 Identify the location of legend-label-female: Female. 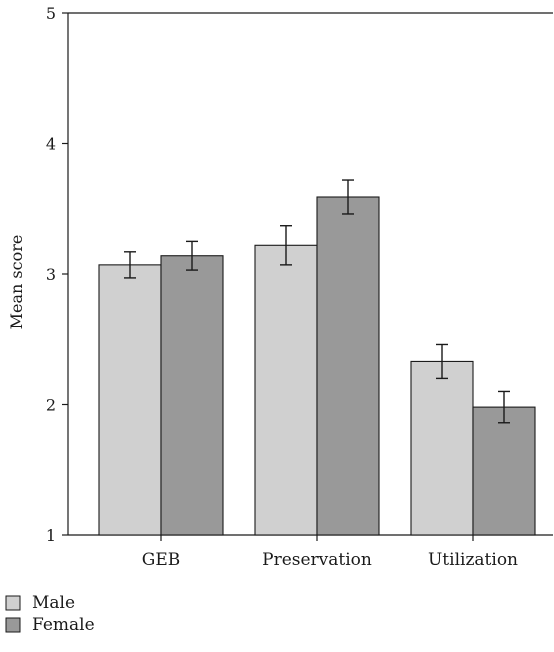
(63, 625).